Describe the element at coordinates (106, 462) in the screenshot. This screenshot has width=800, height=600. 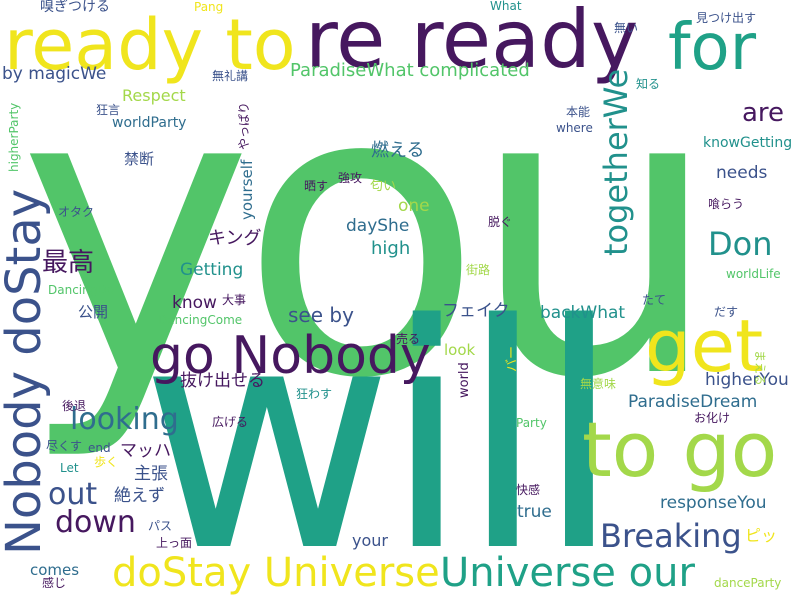
I see `word: 歩く` at that location.